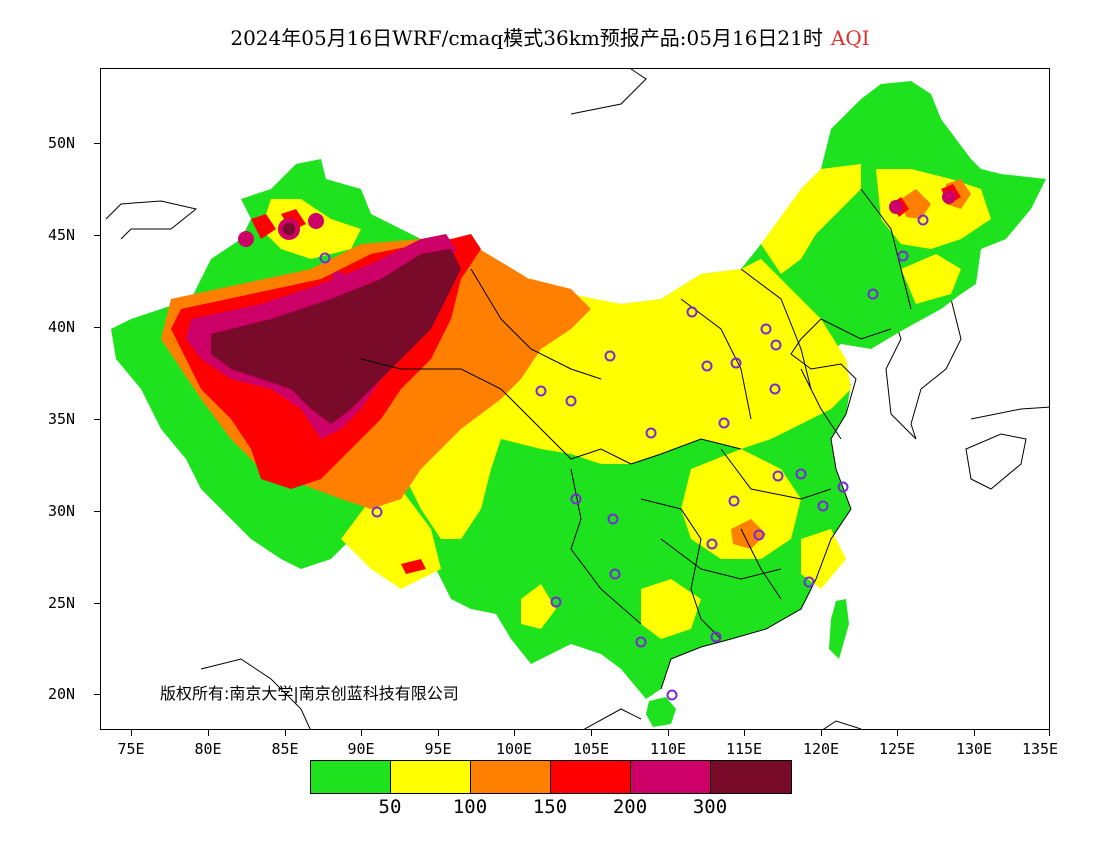 This screenshot has width=1100, height=850. I want to click on china-aqi-hazardous, so click(336, 323).